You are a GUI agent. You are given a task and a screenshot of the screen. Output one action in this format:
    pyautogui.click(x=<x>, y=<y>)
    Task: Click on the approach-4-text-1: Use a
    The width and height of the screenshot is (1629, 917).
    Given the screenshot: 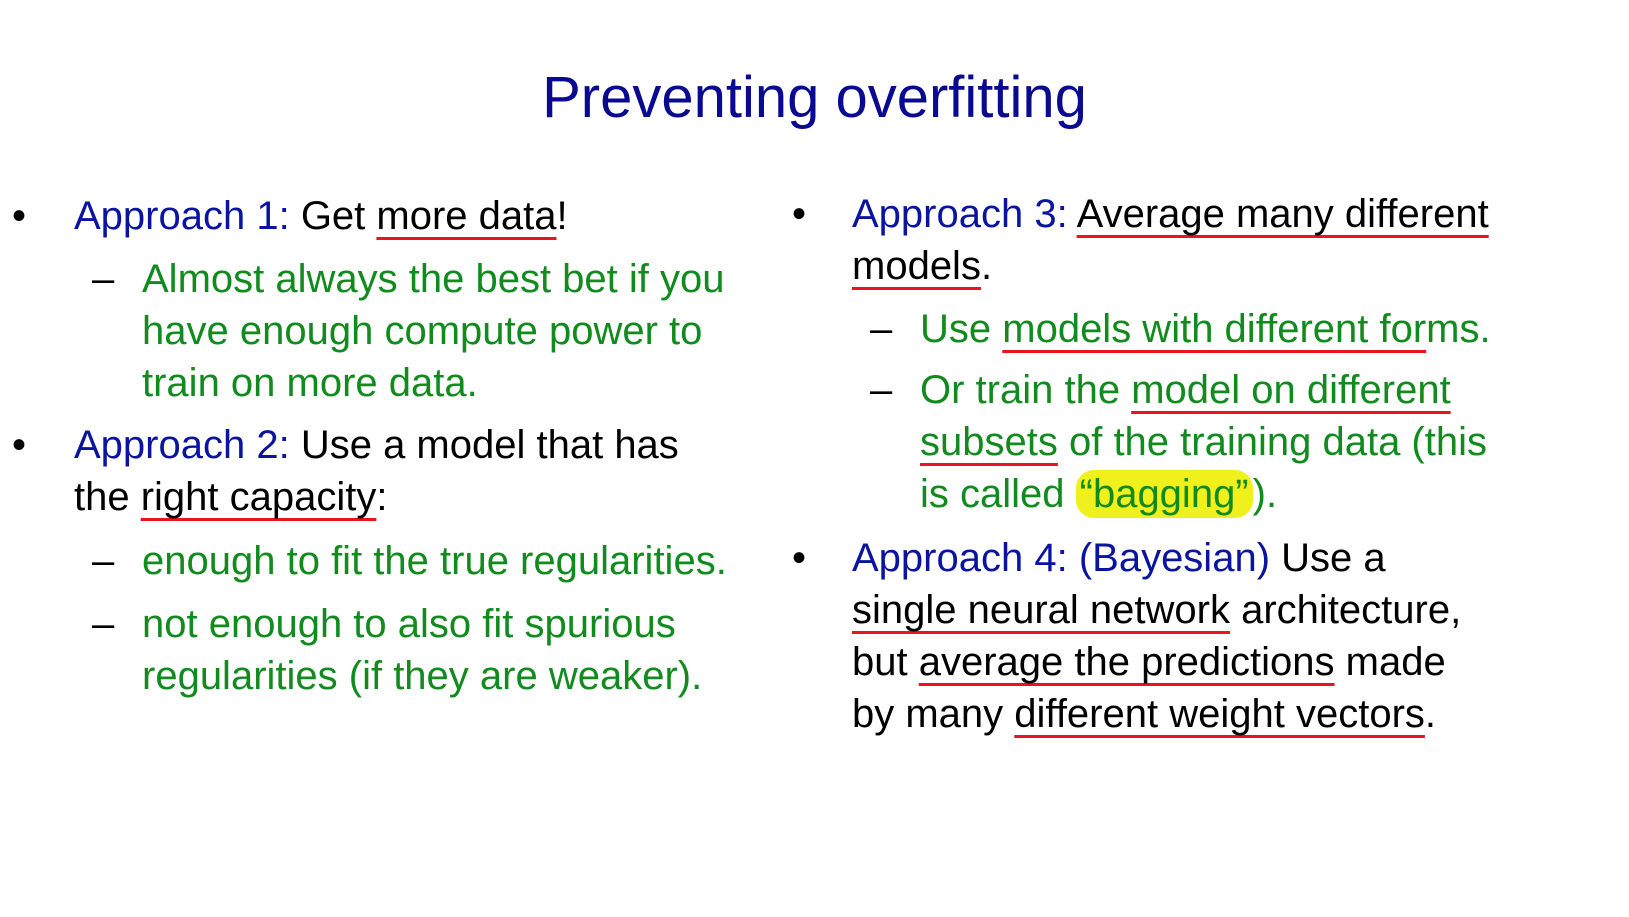 What is the action you would take?
    pyautogui.click(x=1328, y=558)
    